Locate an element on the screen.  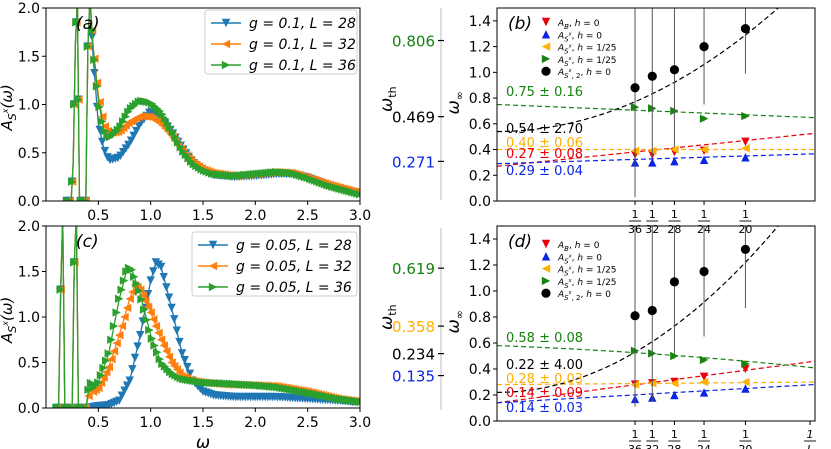
y-axis-label: ω∞ is located at coordinates (455, 102).